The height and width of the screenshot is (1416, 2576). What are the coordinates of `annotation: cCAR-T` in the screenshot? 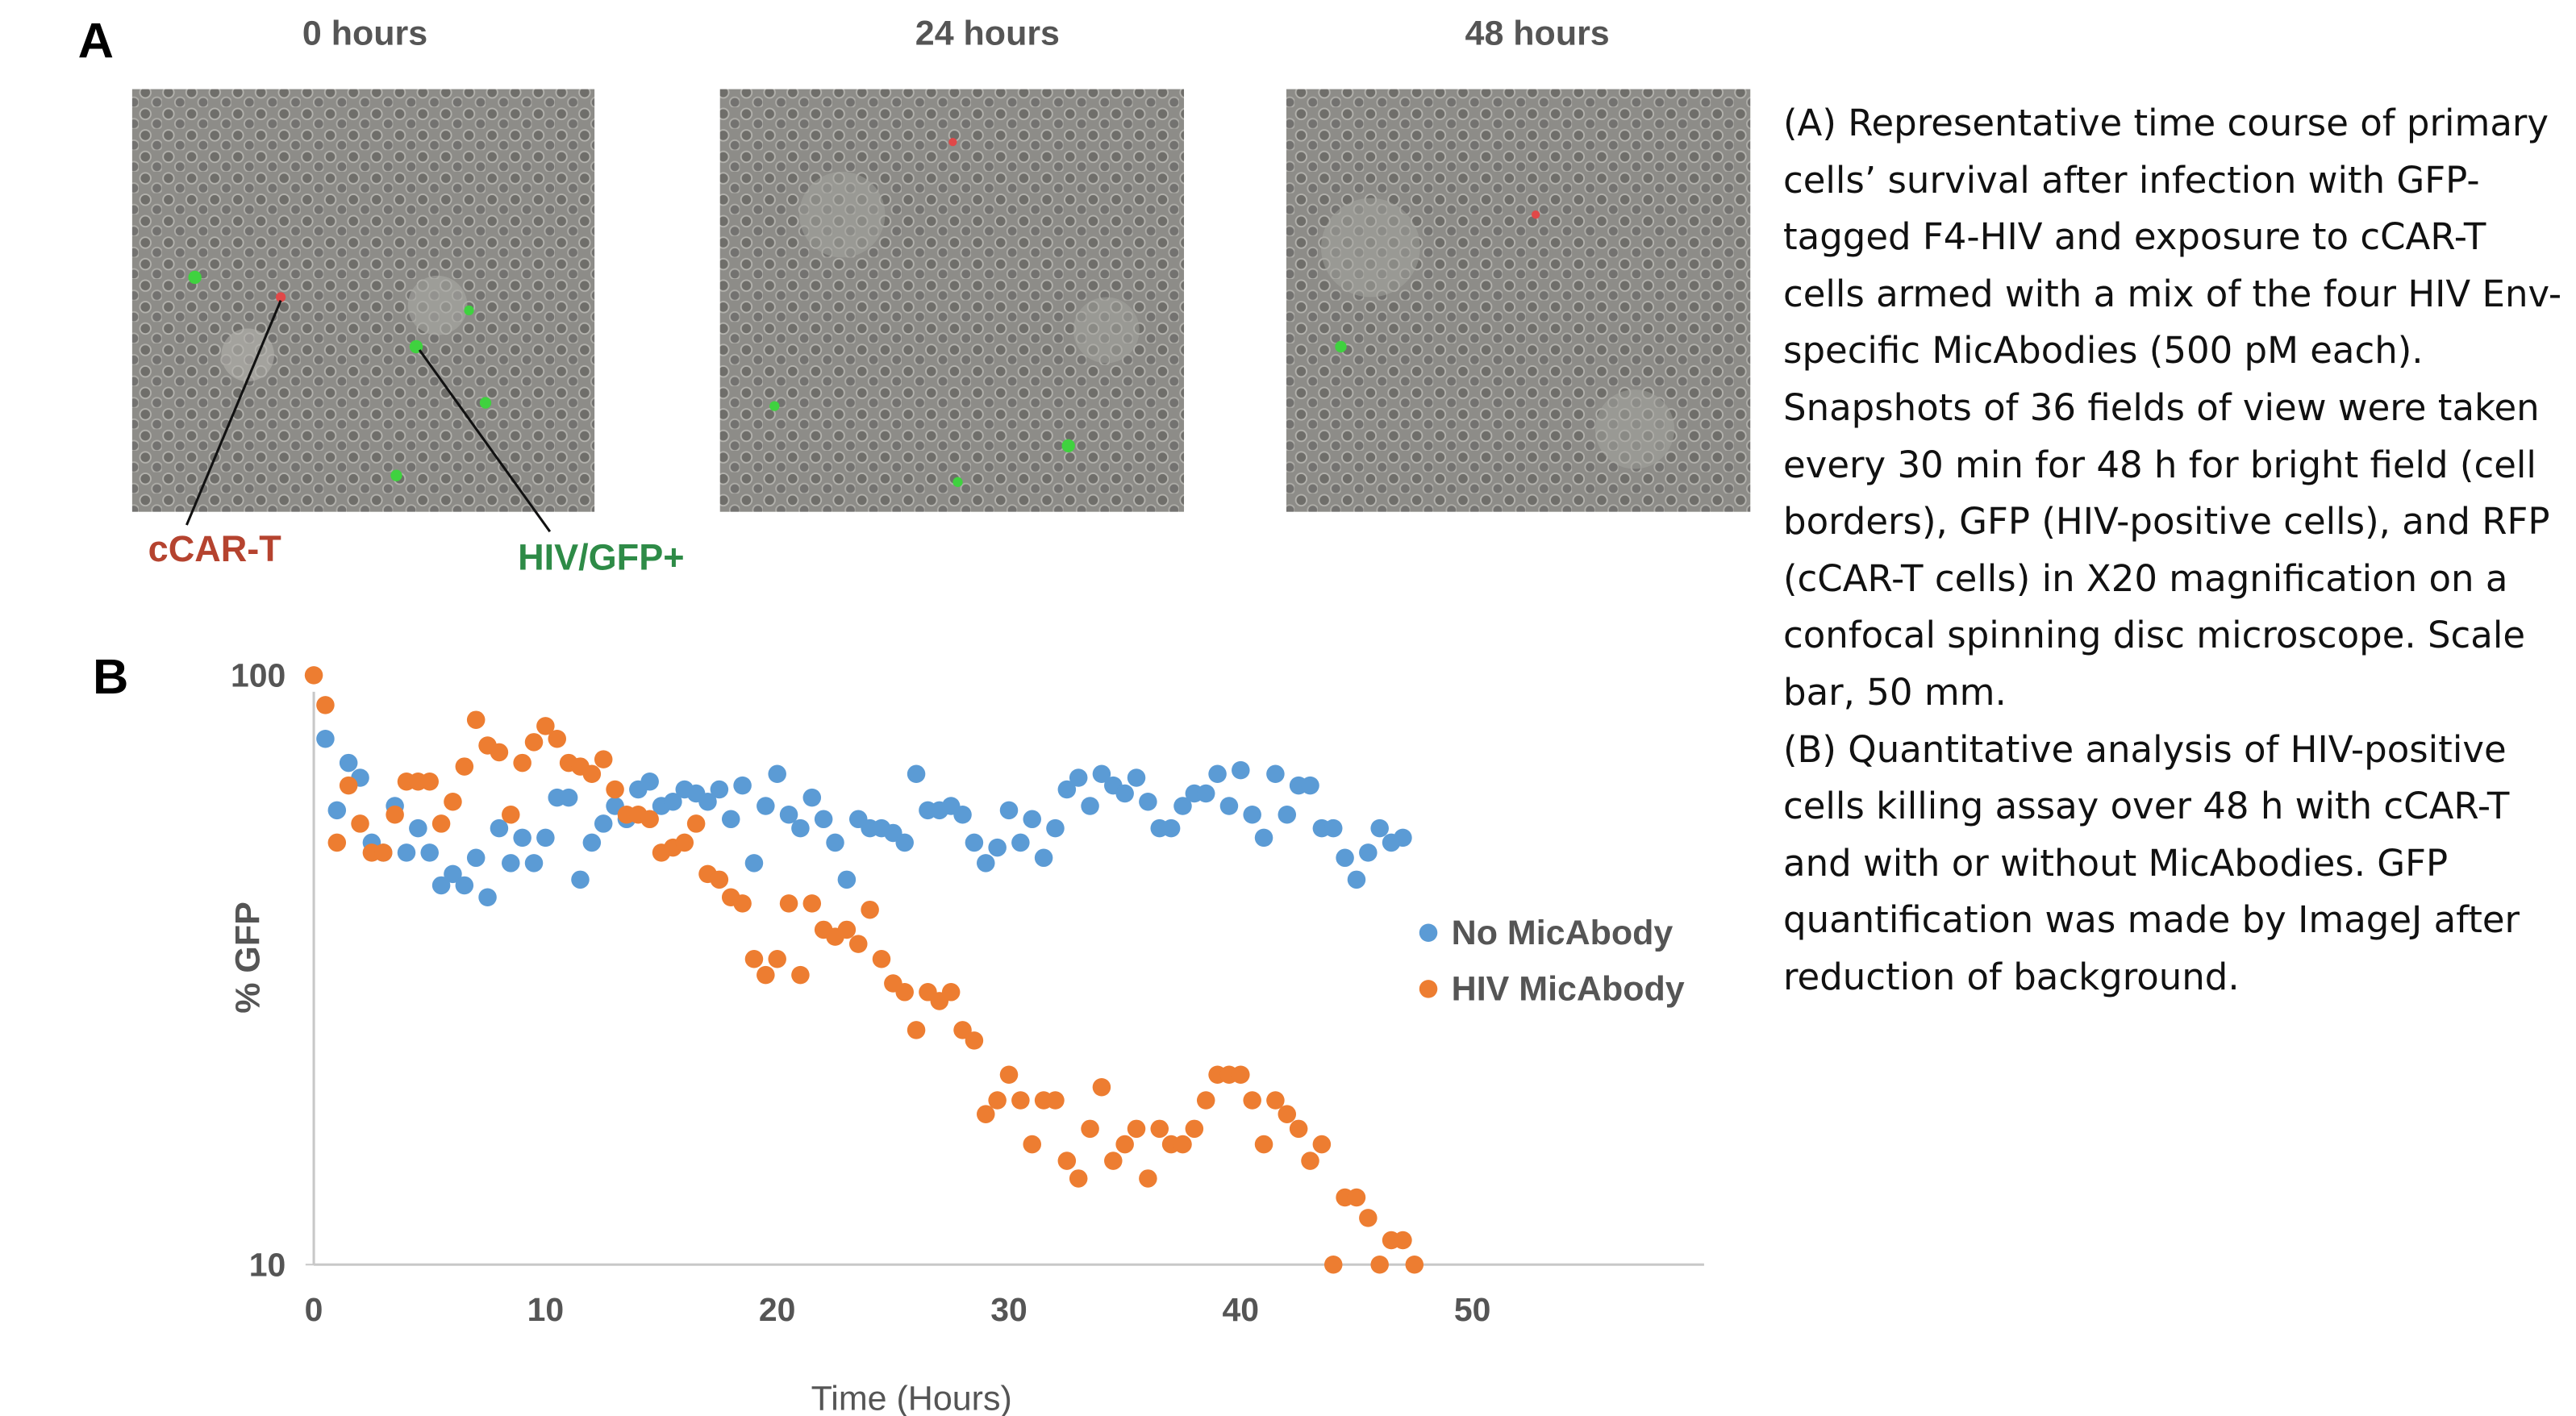 It's located at (215, 548).